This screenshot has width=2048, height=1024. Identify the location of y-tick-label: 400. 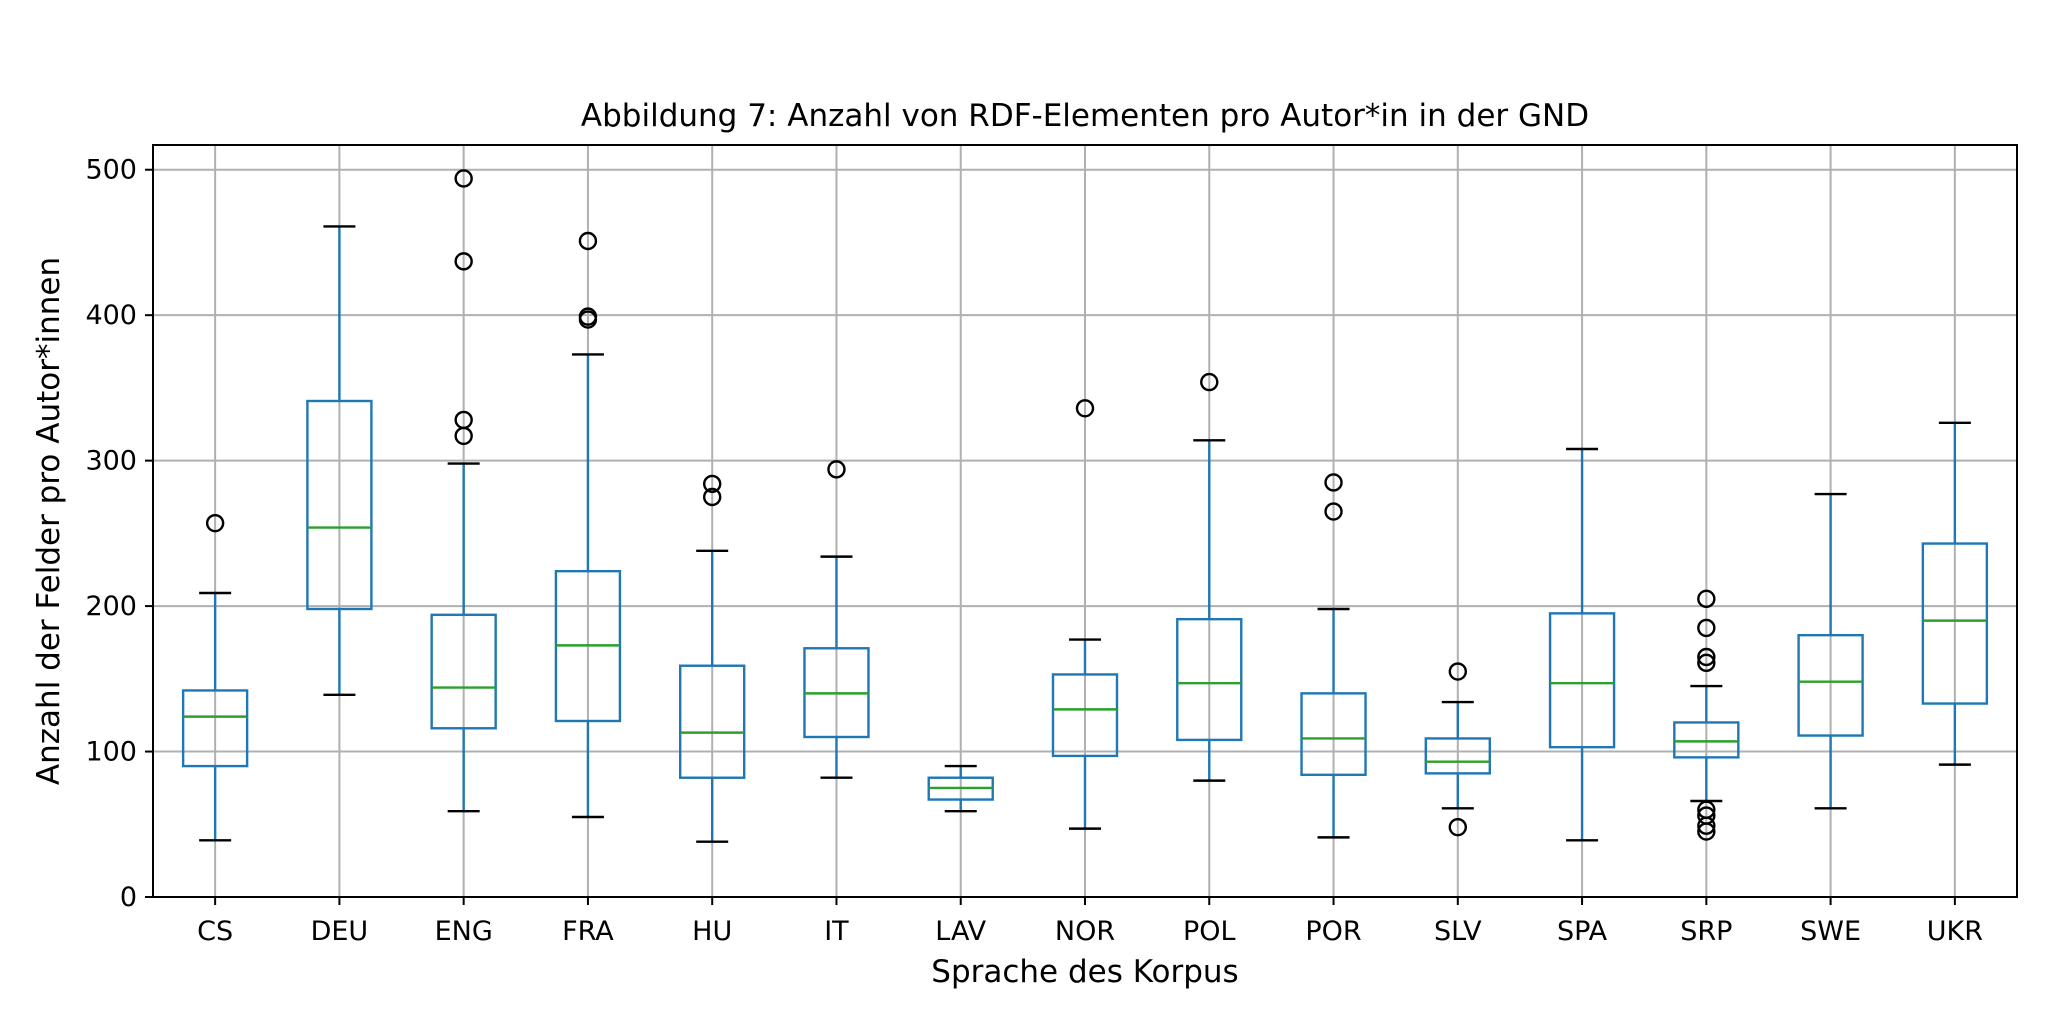
(111, 315).